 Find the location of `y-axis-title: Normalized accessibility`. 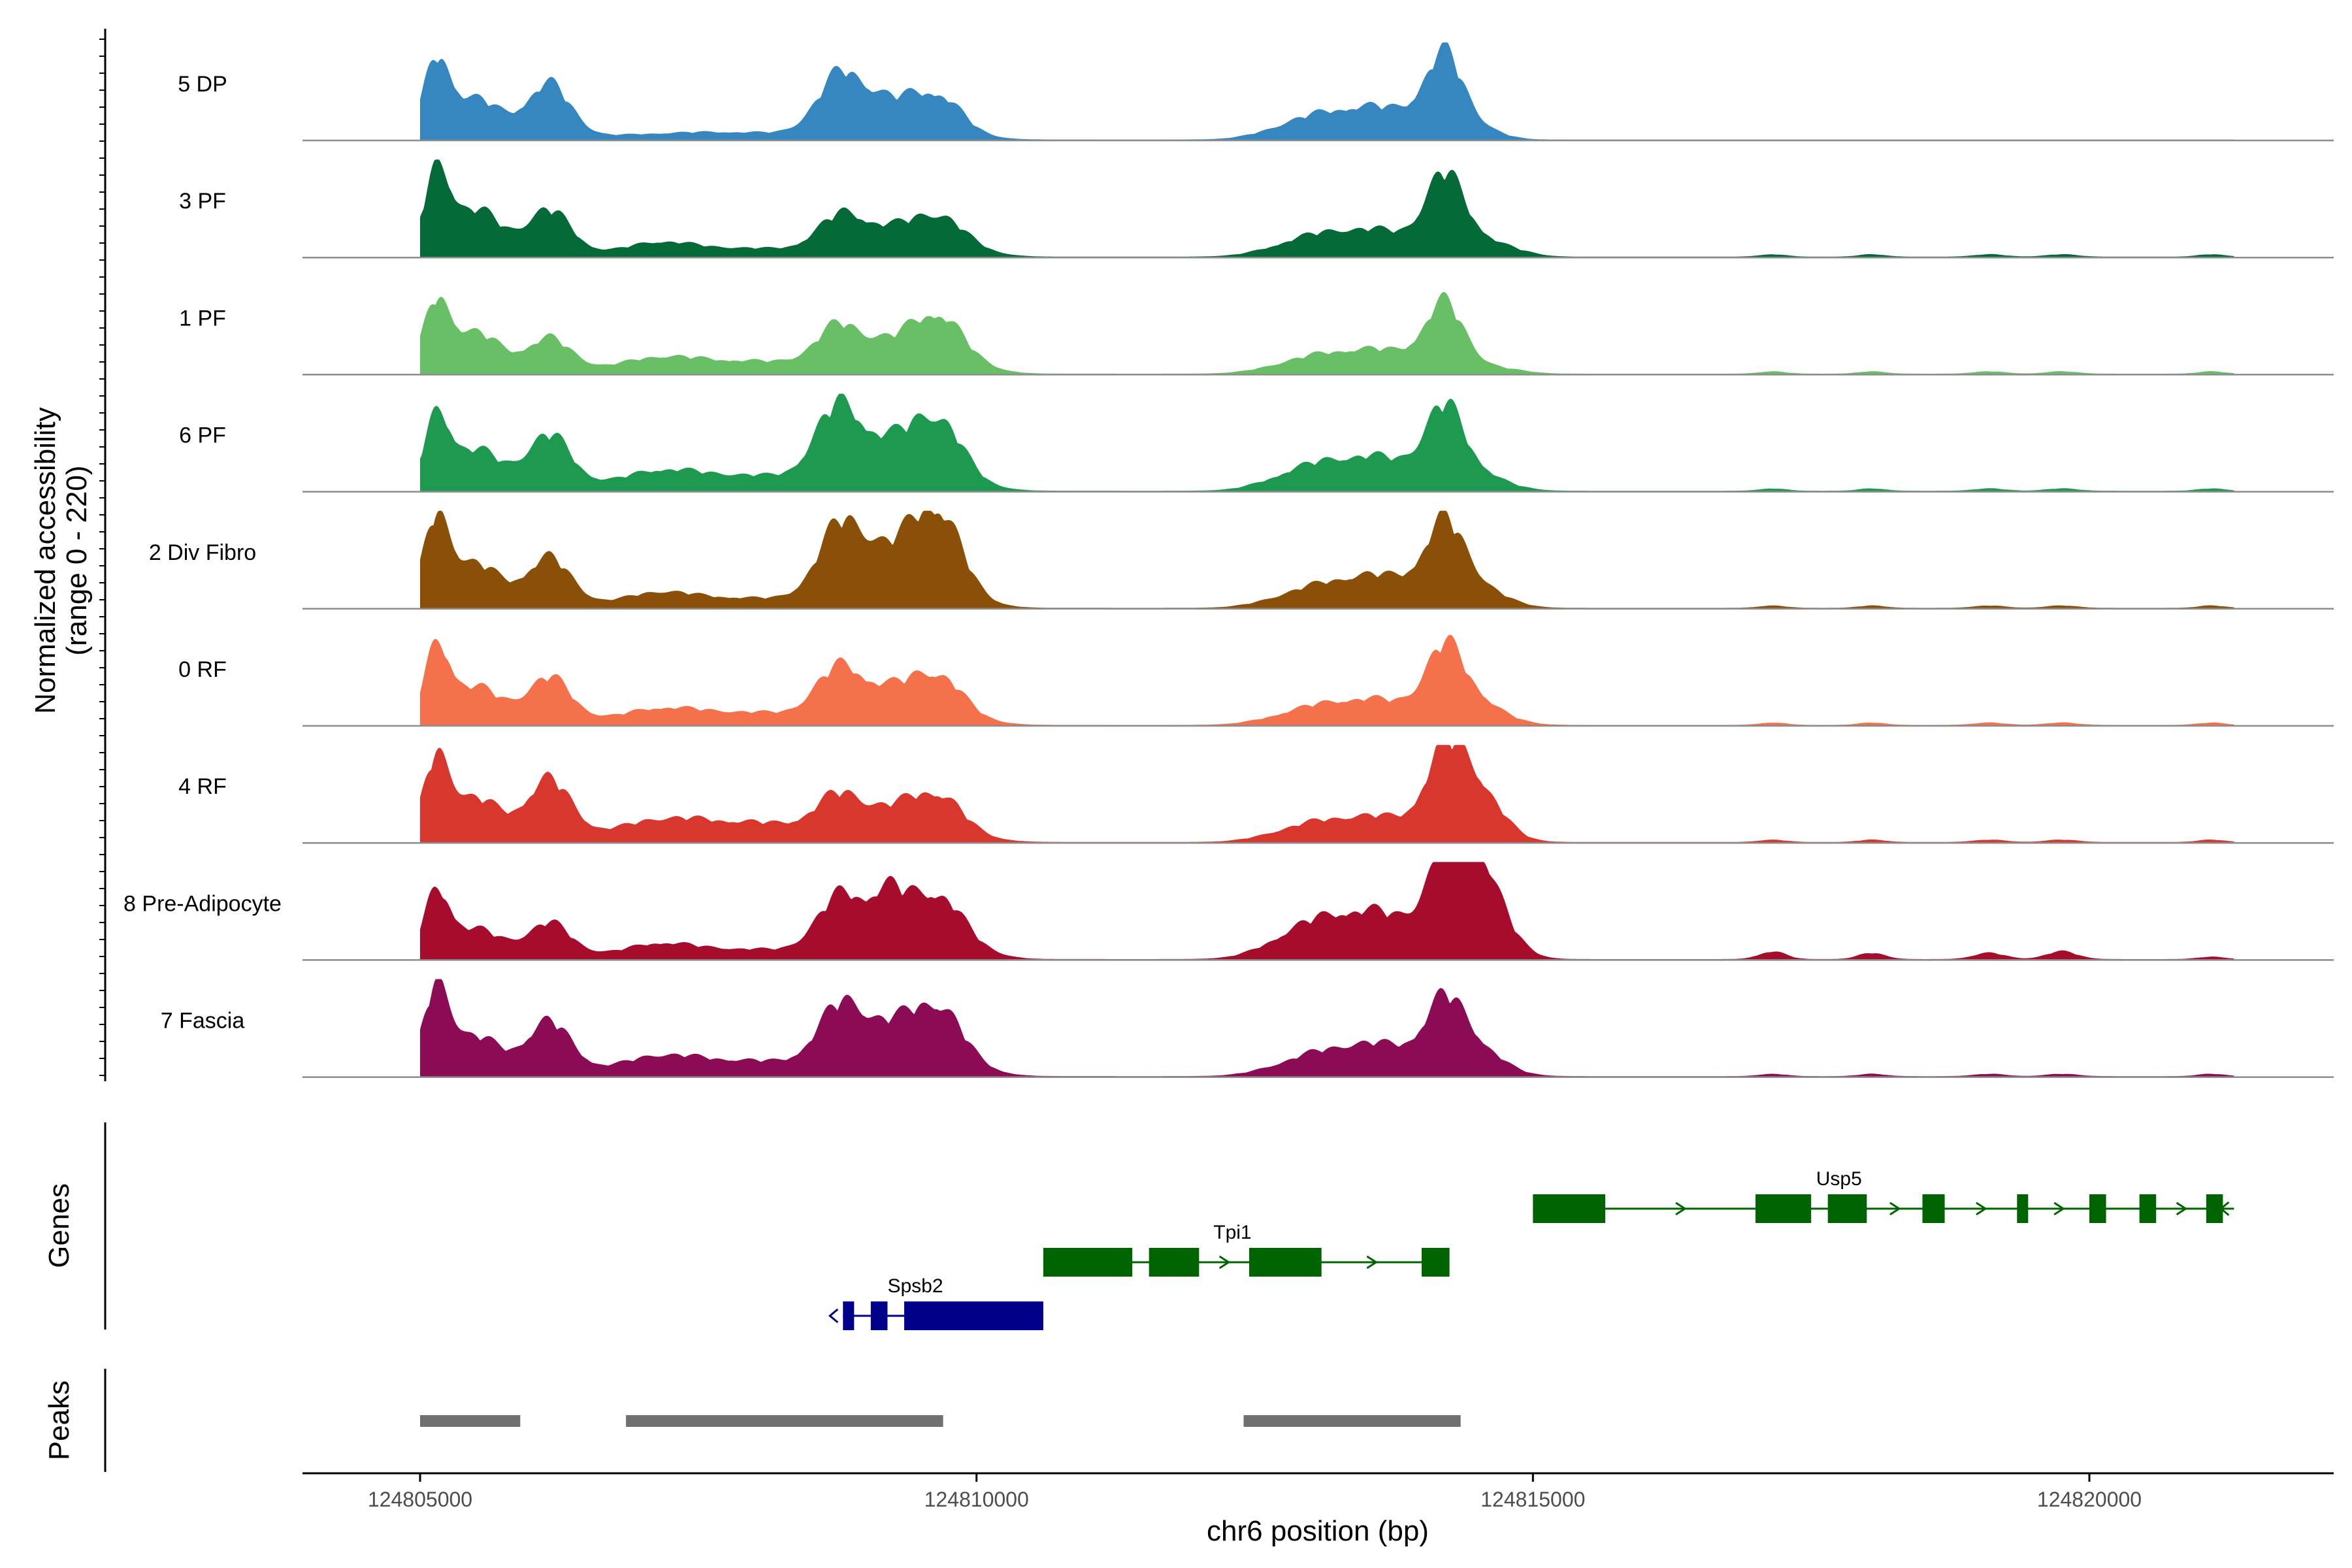

y-axis-title: Normalized accessibility is located at coordinates (45, 560).